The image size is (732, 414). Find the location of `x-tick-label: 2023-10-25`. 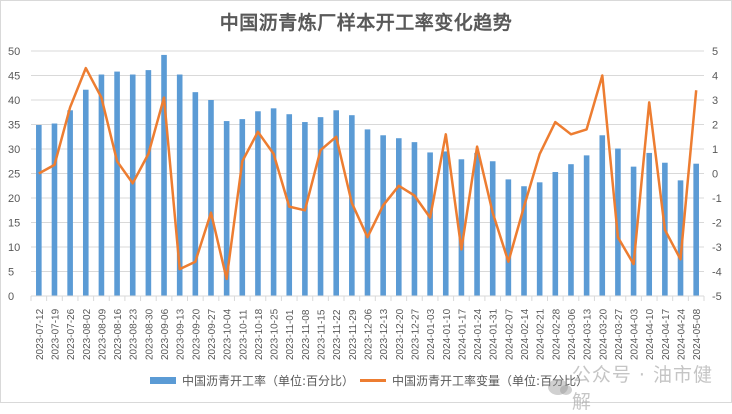

x-tick-label: 2023-10-25 is located at coordinates (275, 334).